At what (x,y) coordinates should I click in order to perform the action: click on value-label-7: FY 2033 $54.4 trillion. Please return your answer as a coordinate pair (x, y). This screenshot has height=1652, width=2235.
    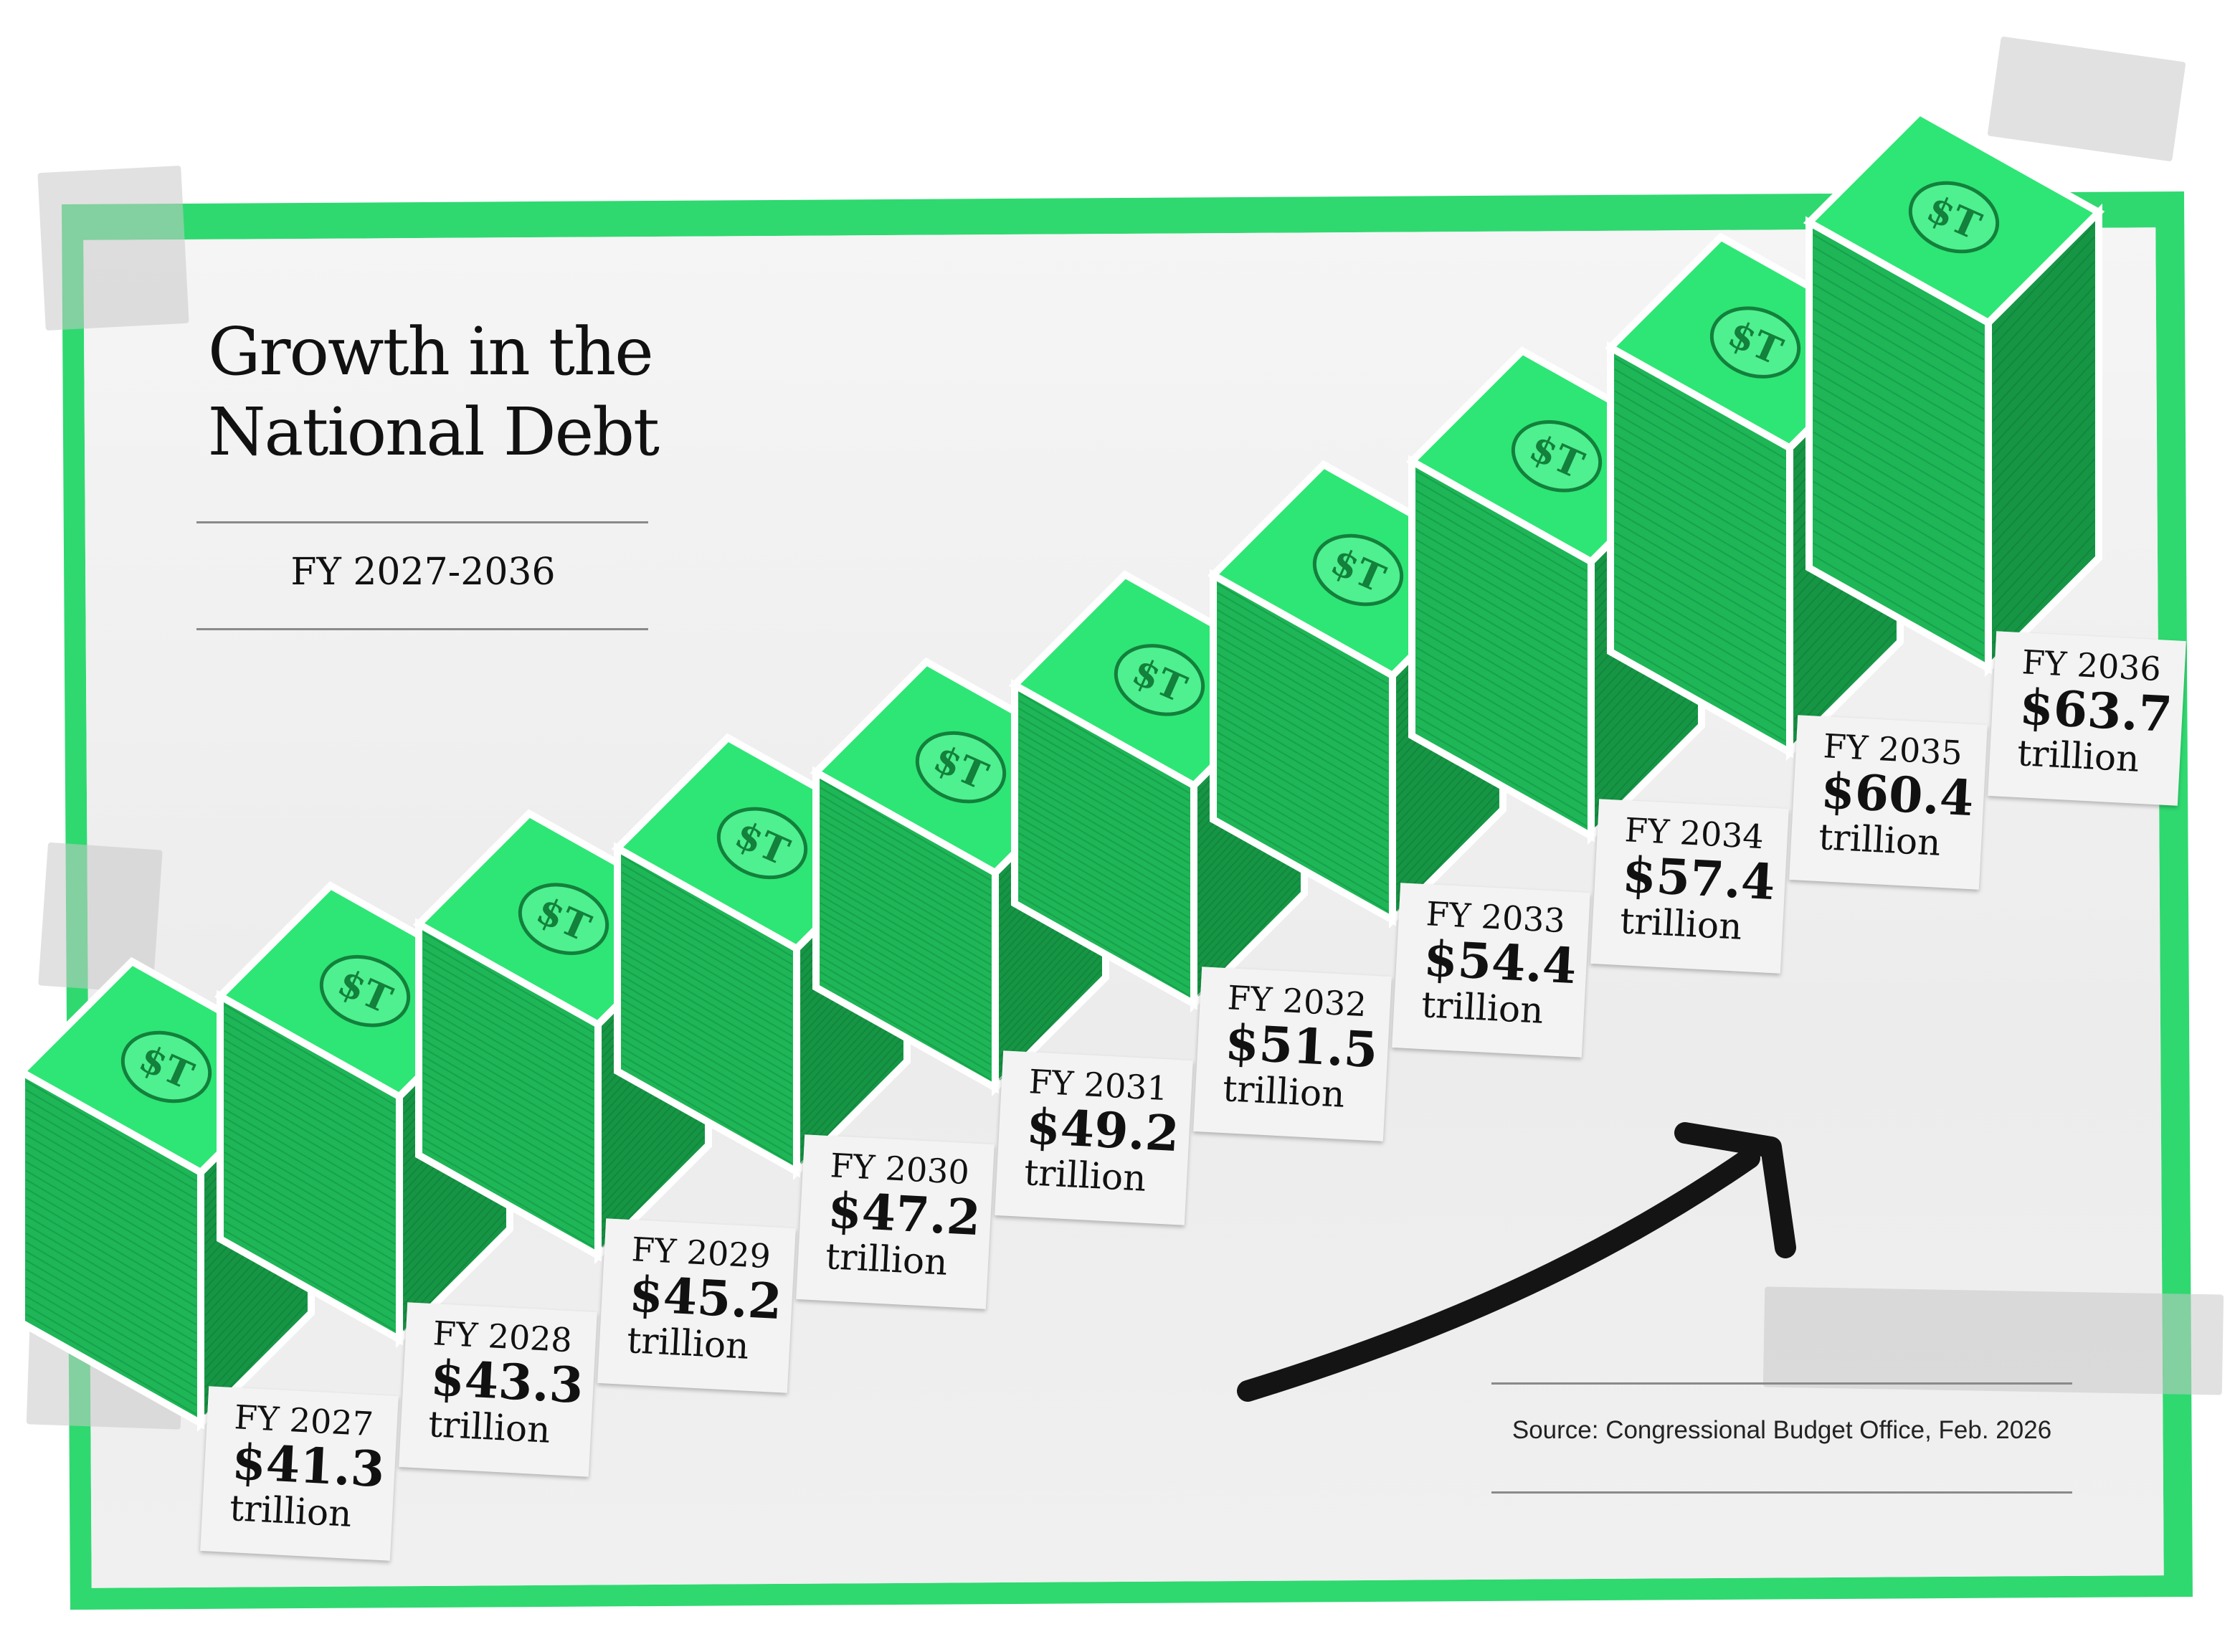
    Looking at the image, I should click on (1491, 970).